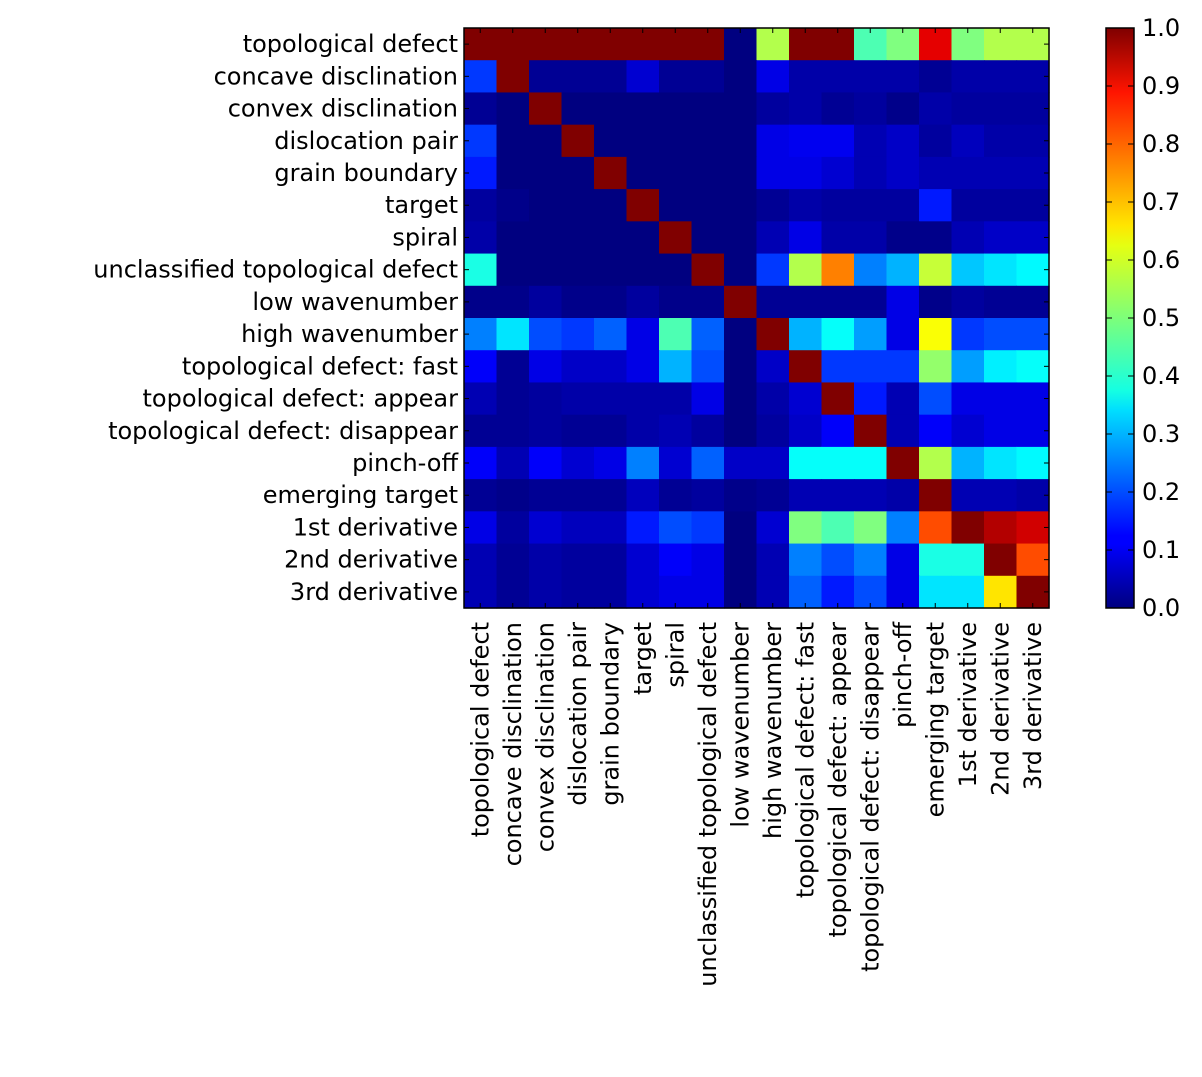  I want to click on row-label: topological defect: fast, so click(320, 366).